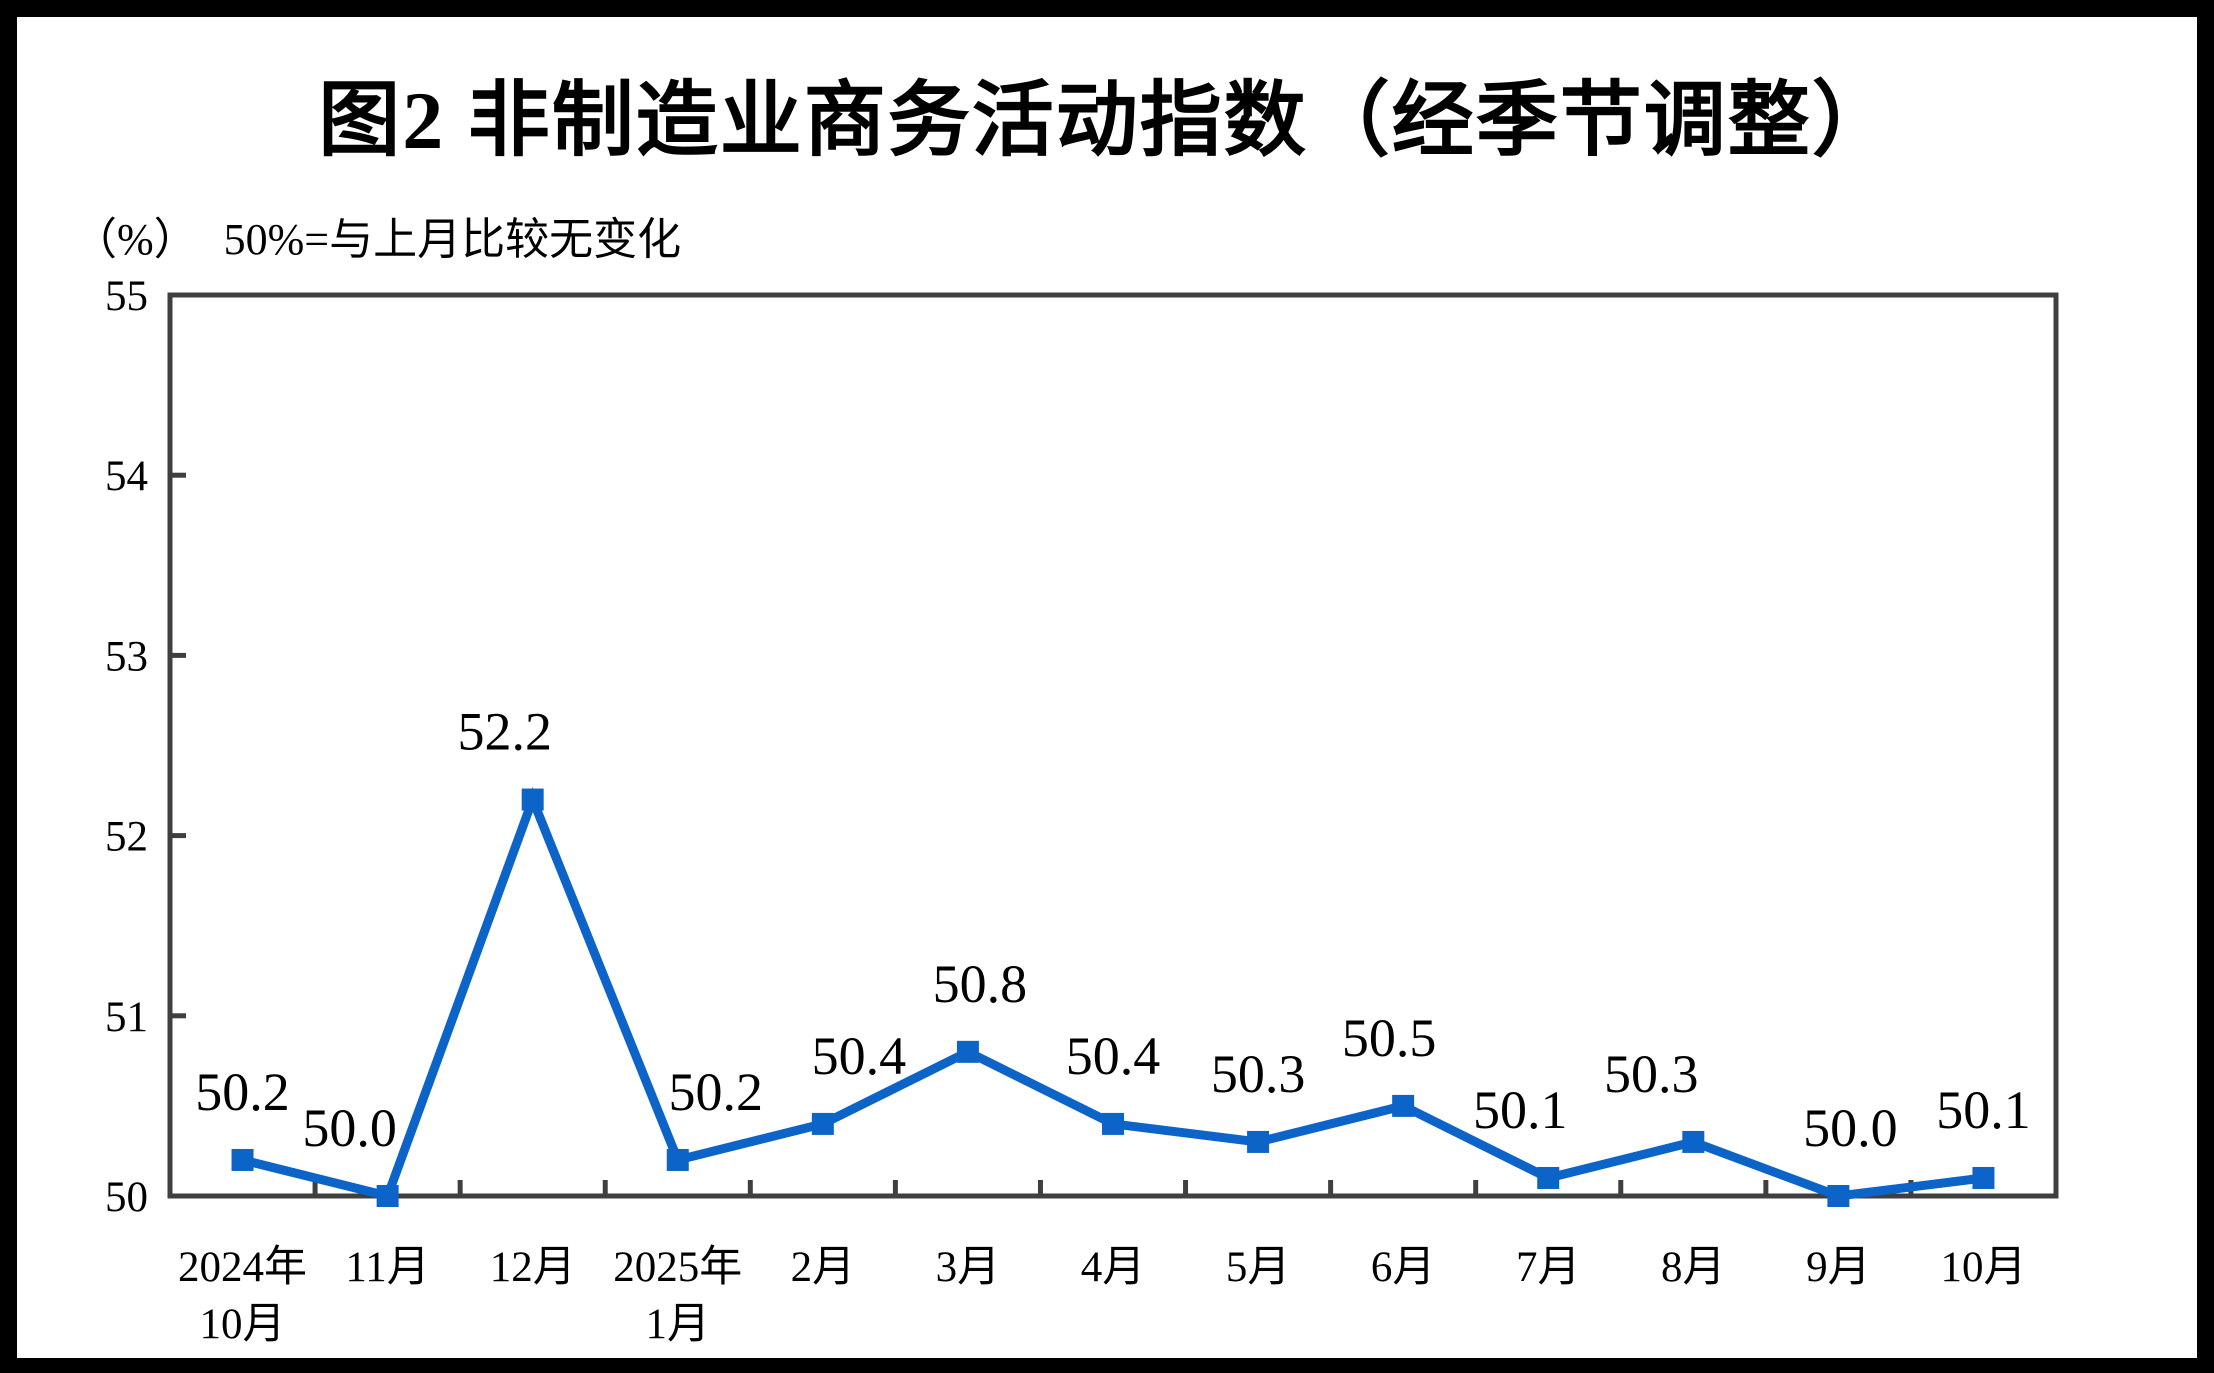 The width and height of the screenshot is (2214, 1373). Describe the element at coordinates (126, 296) in the screenshot. I see `y-axis-label: 55` at that location.